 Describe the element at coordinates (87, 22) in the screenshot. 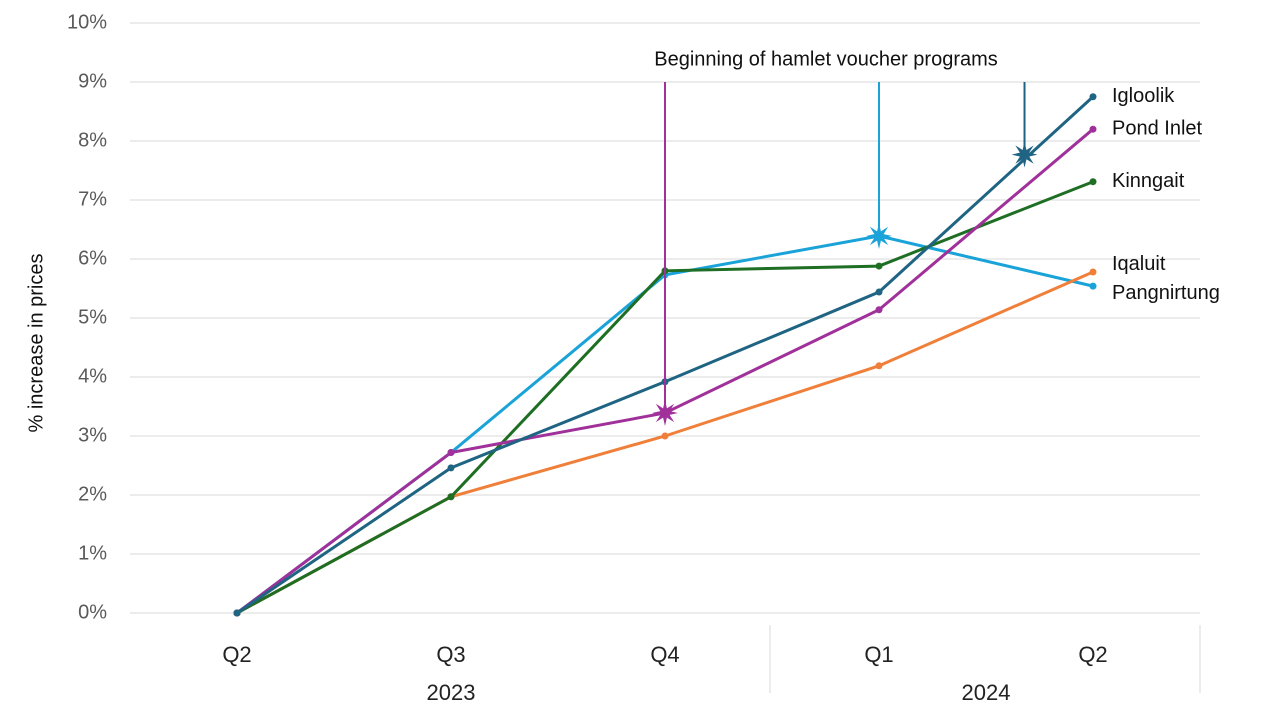

I see `y-tick-label: 10%` at that location.